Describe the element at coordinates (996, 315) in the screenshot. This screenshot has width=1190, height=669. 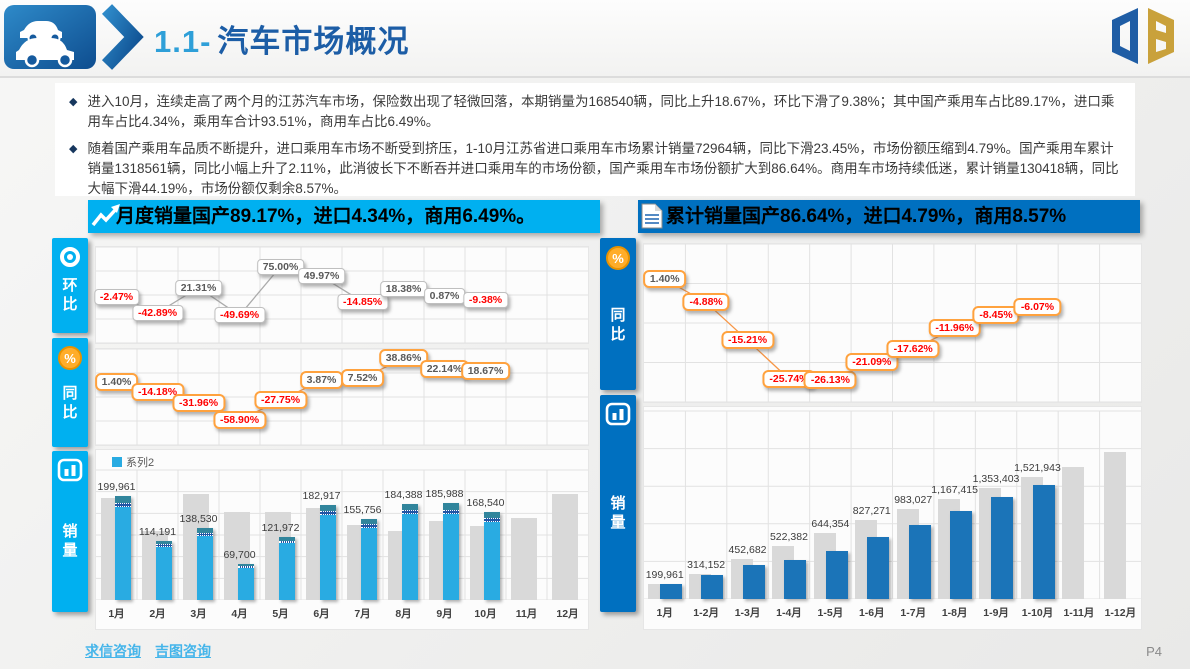
I see `data-callout: -8.45%` at that location.